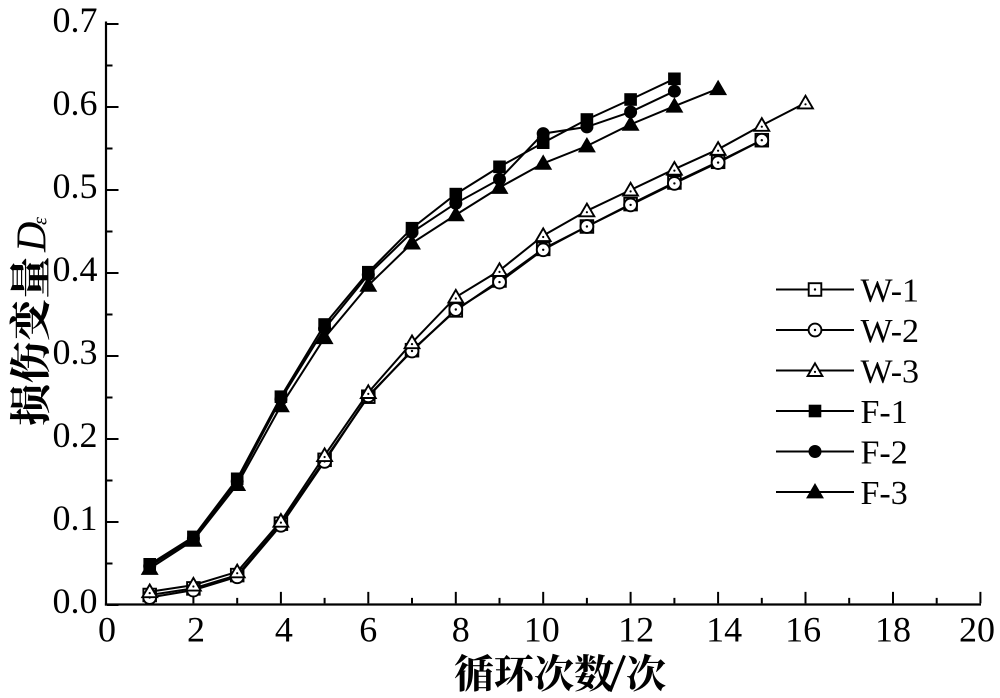 This screenshot has width=1000, height=698. I want to click on svg-text: 0.6, so click(75, 103).